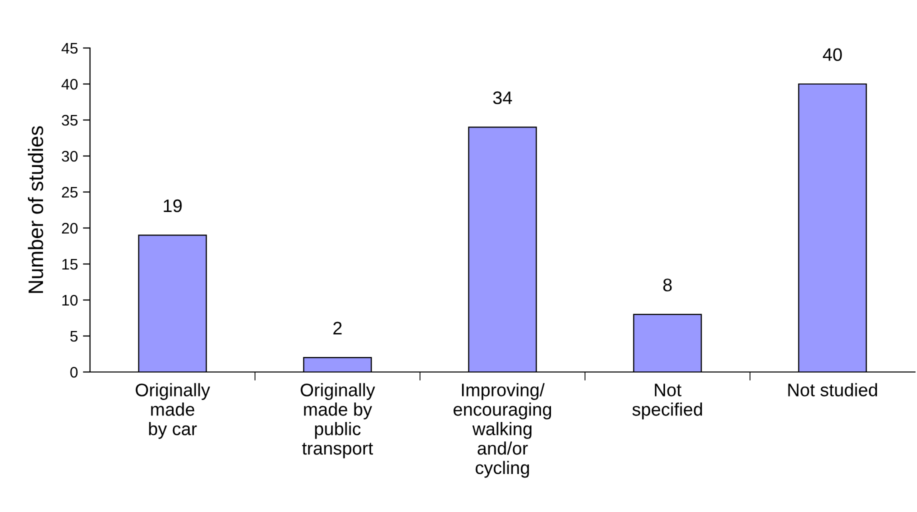  I want to click on x-tick-label: Originally made by car, so click(173, 411).